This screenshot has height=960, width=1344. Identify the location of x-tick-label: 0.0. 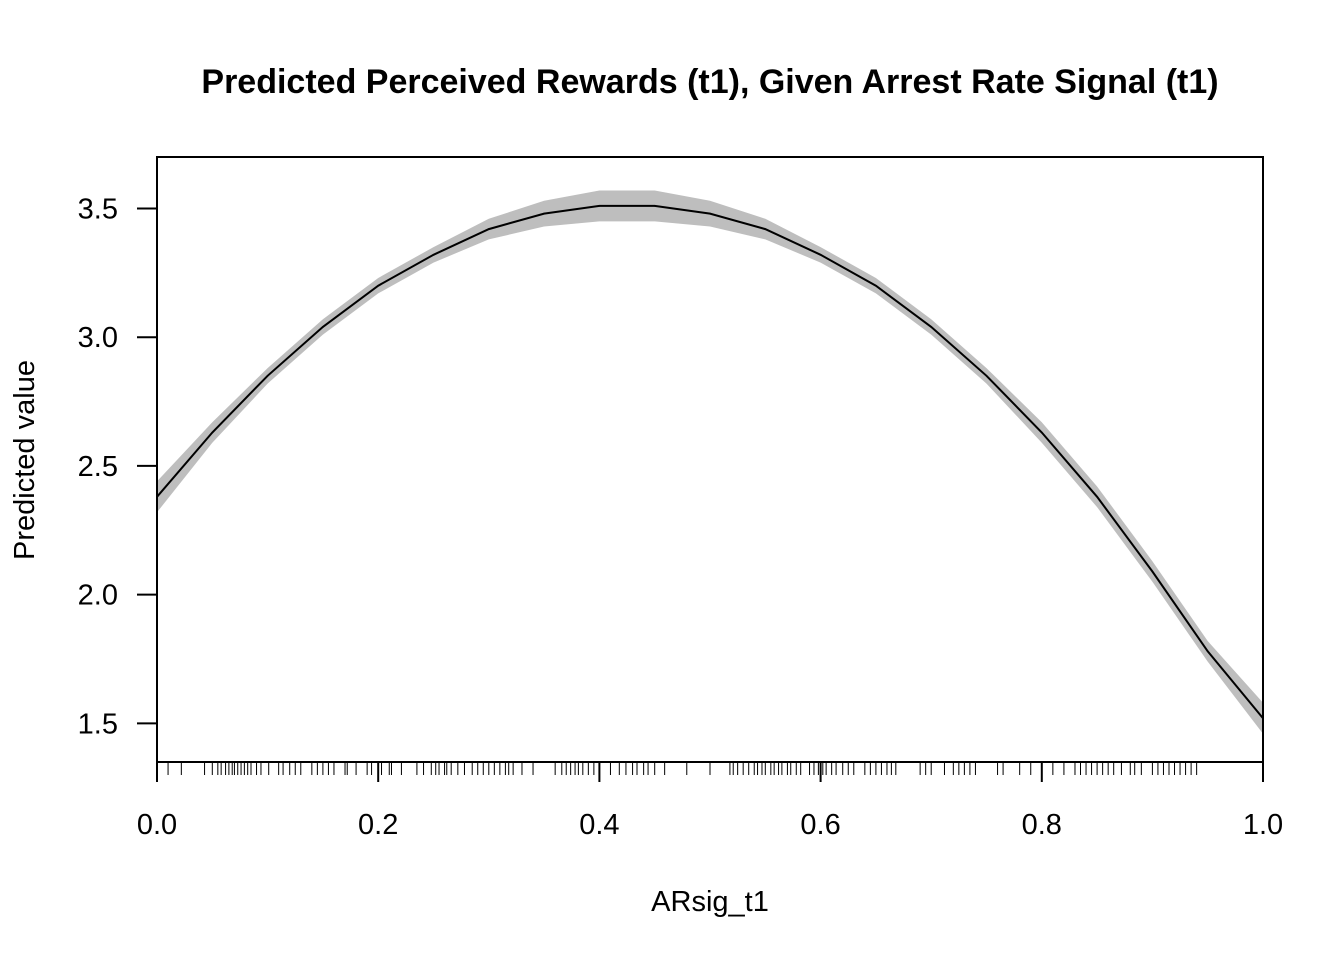
(157, 825).